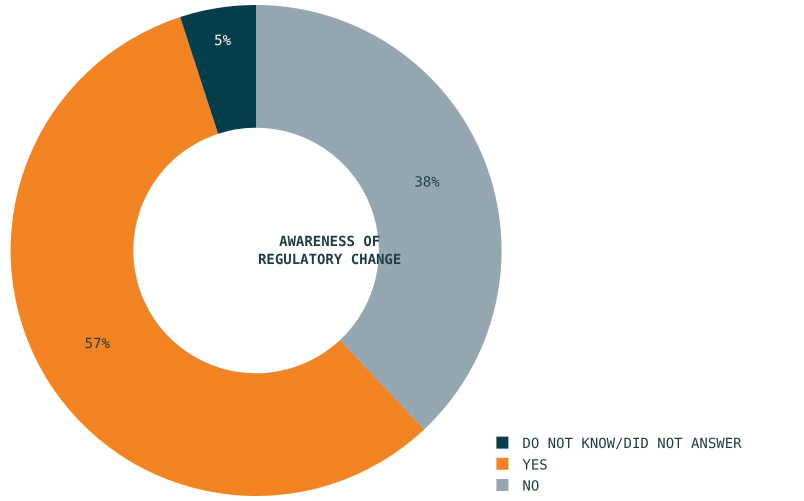 This screenshot has width=804, height=501. Describe the element at coordinates (330, 251) in the screenshot. I see `text: AWARENESS OF REGULATORY CHANGE` at that location.